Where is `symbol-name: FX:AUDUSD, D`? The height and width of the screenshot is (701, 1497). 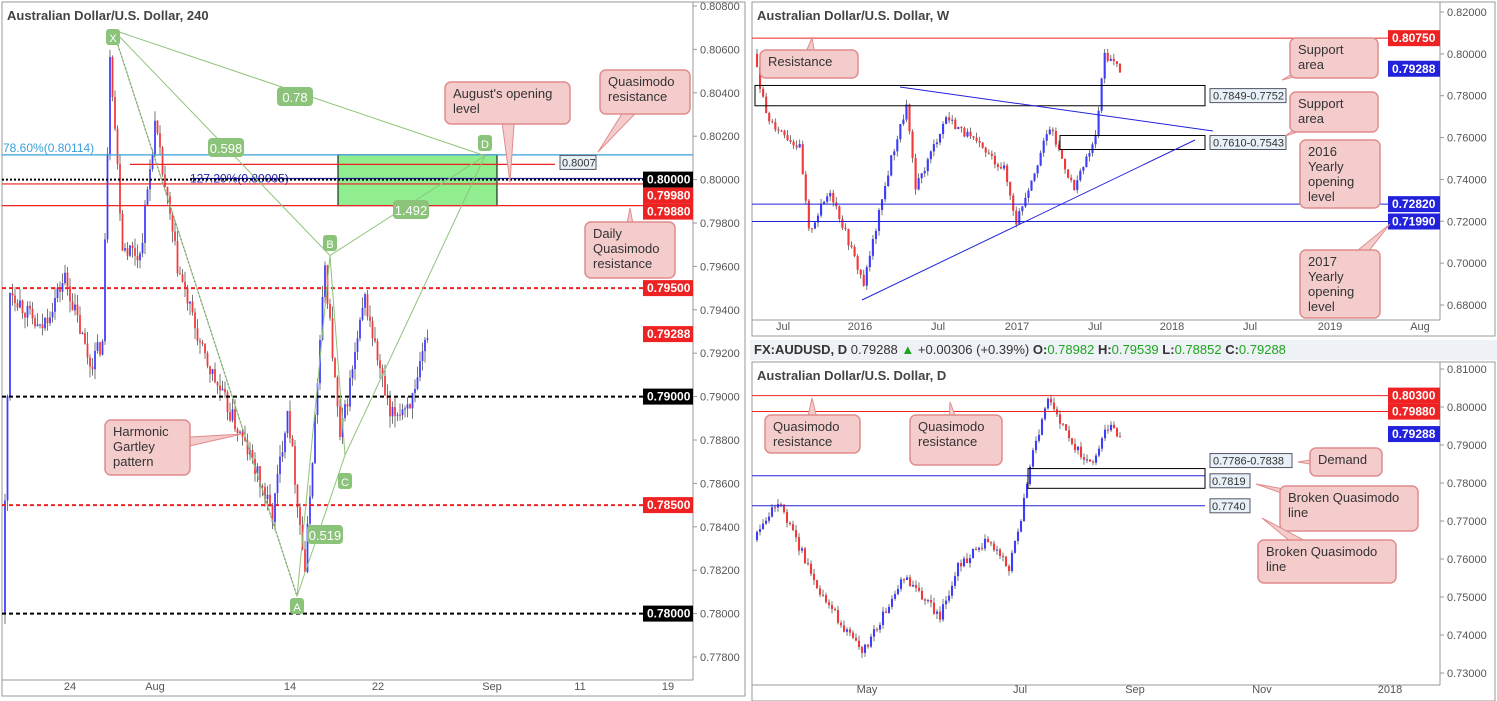
symbol-name: FX:AUDUSD, D is located at coordinates (801, 349).